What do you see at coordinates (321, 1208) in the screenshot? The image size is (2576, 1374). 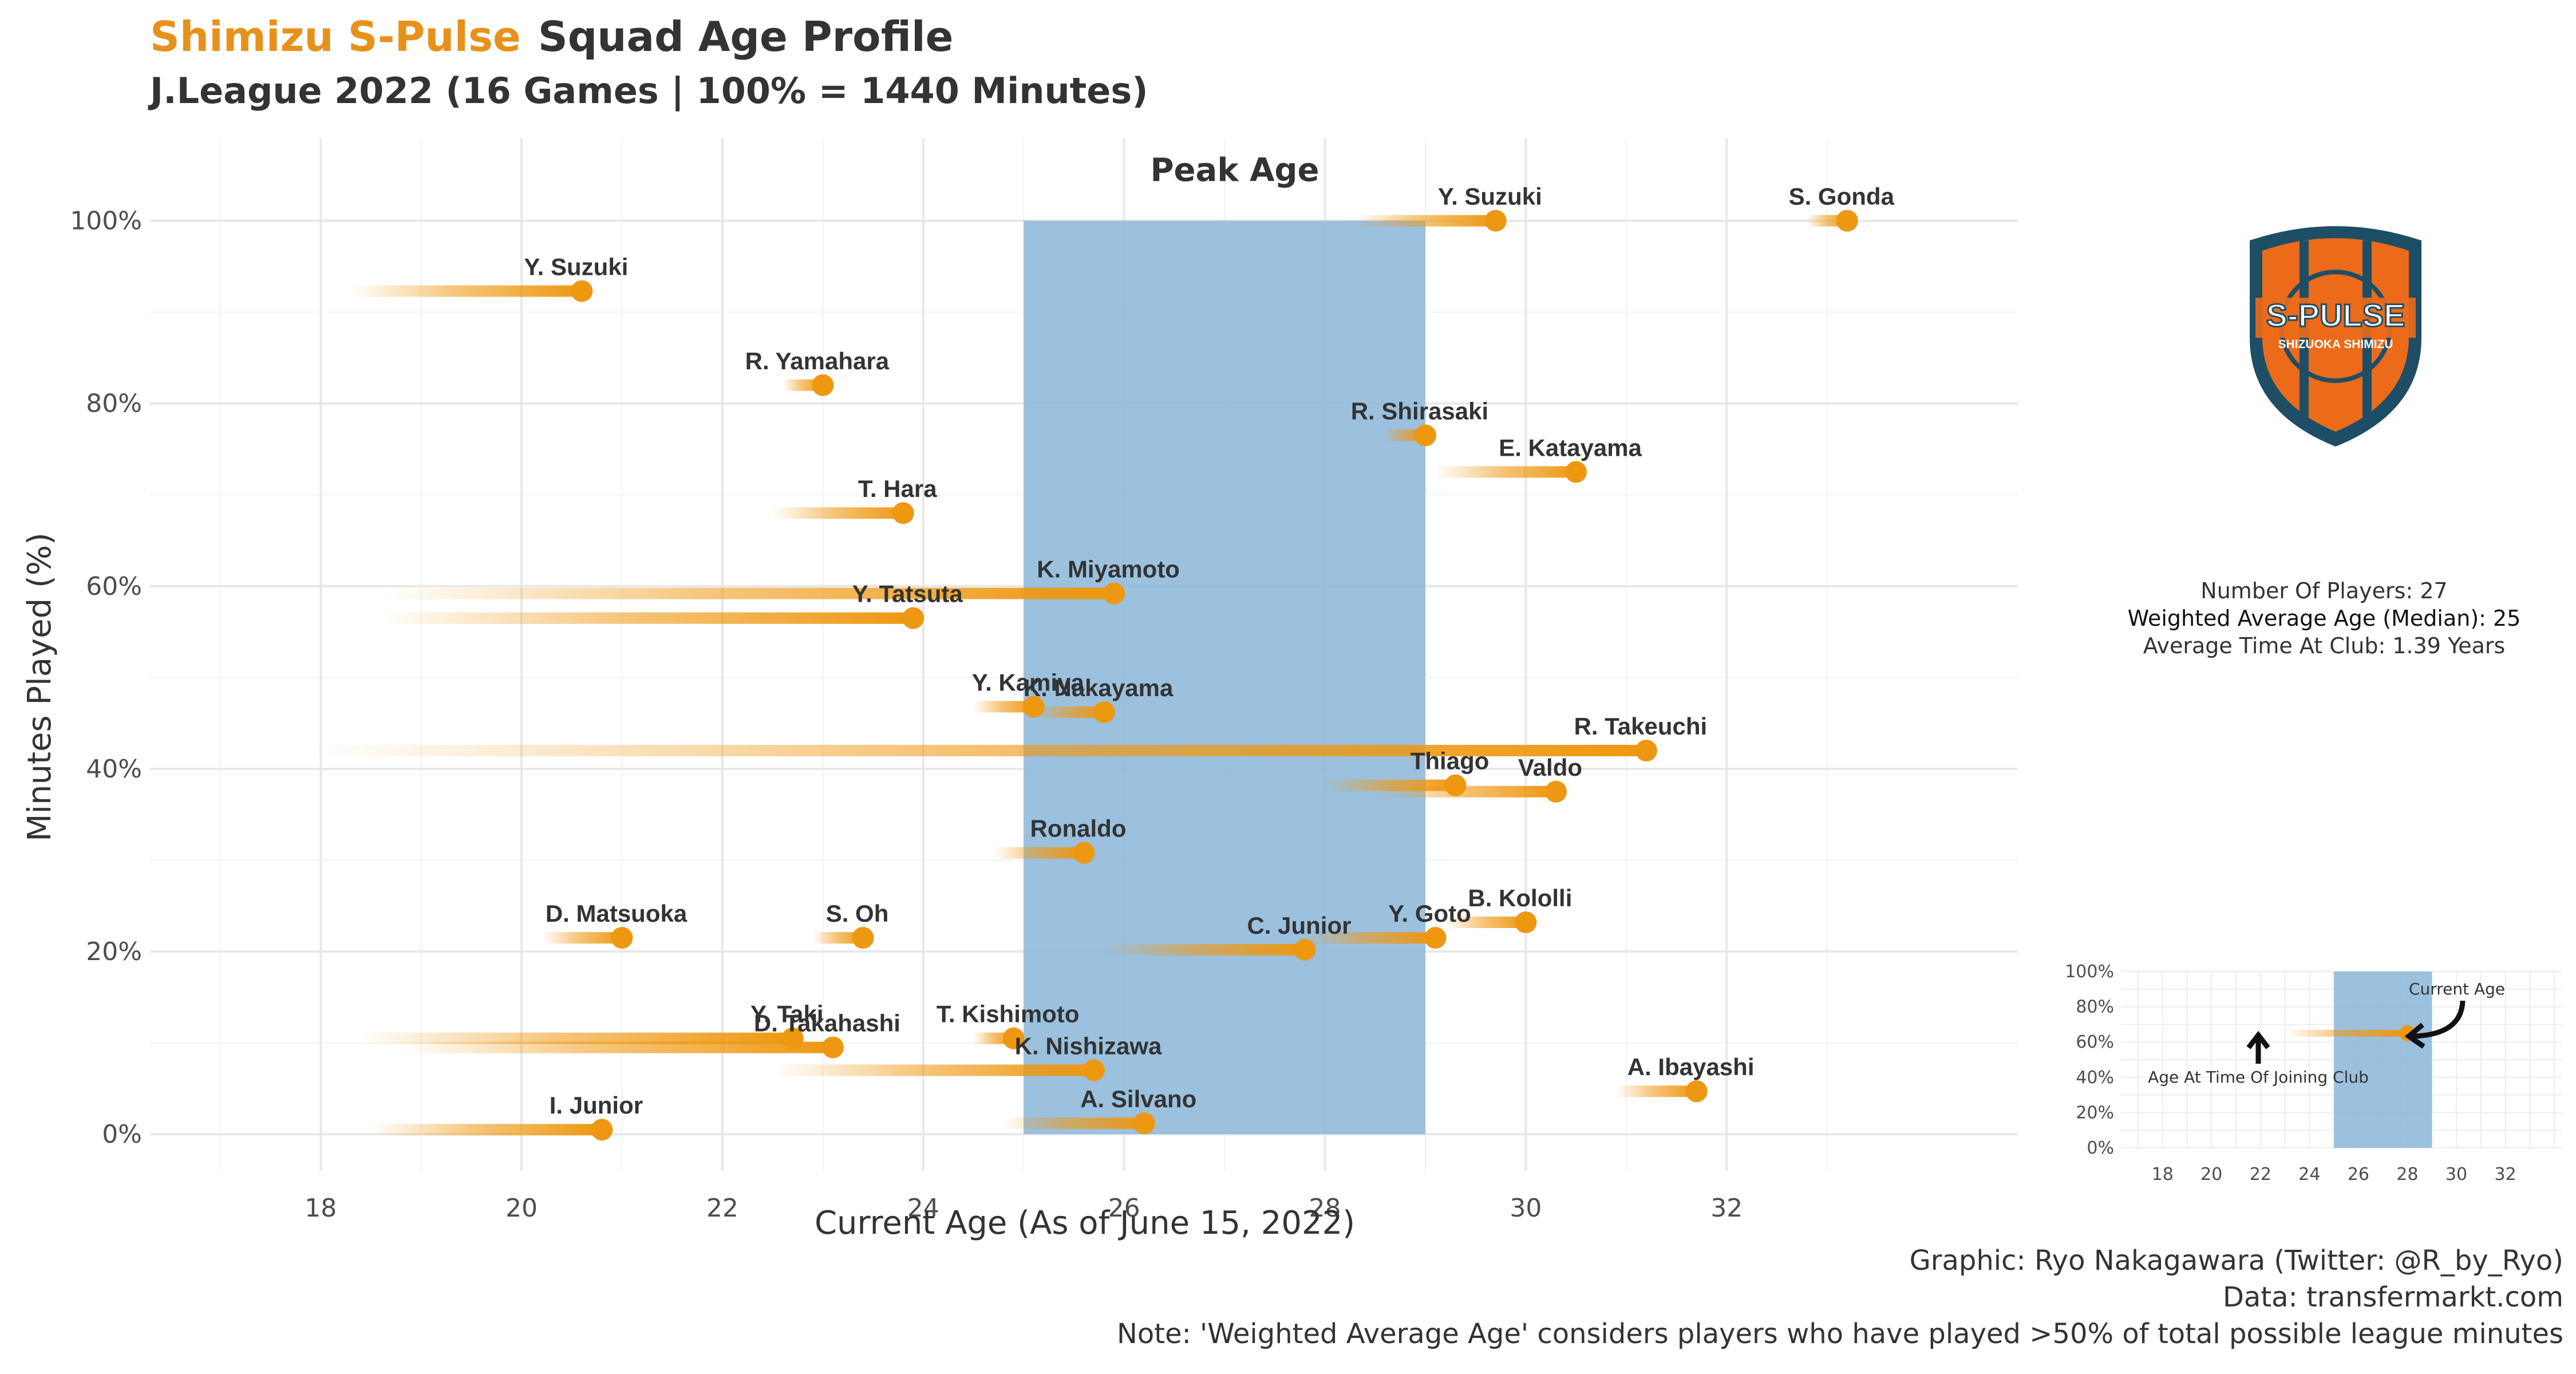 I see `x-tick-label: 18` at bounding box center [321, 1208].